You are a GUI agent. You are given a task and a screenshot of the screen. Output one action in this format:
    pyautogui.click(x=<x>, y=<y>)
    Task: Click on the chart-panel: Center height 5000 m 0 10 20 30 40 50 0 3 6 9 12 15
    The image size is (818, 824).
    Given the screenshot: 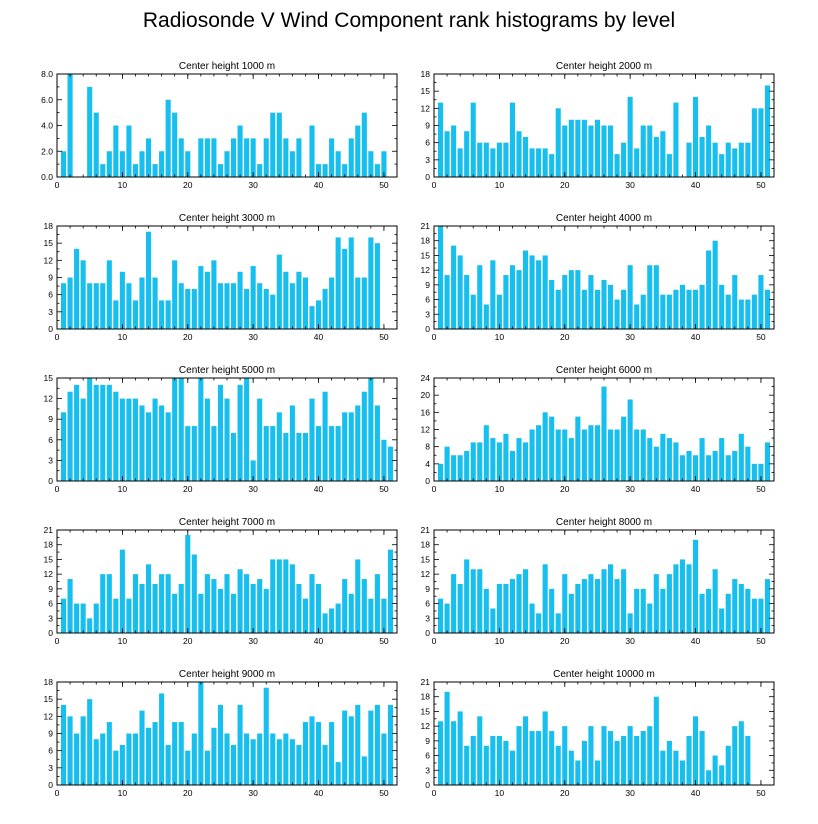 What is the action you would take?
    pyautogui.click(x=221, y=429)
    